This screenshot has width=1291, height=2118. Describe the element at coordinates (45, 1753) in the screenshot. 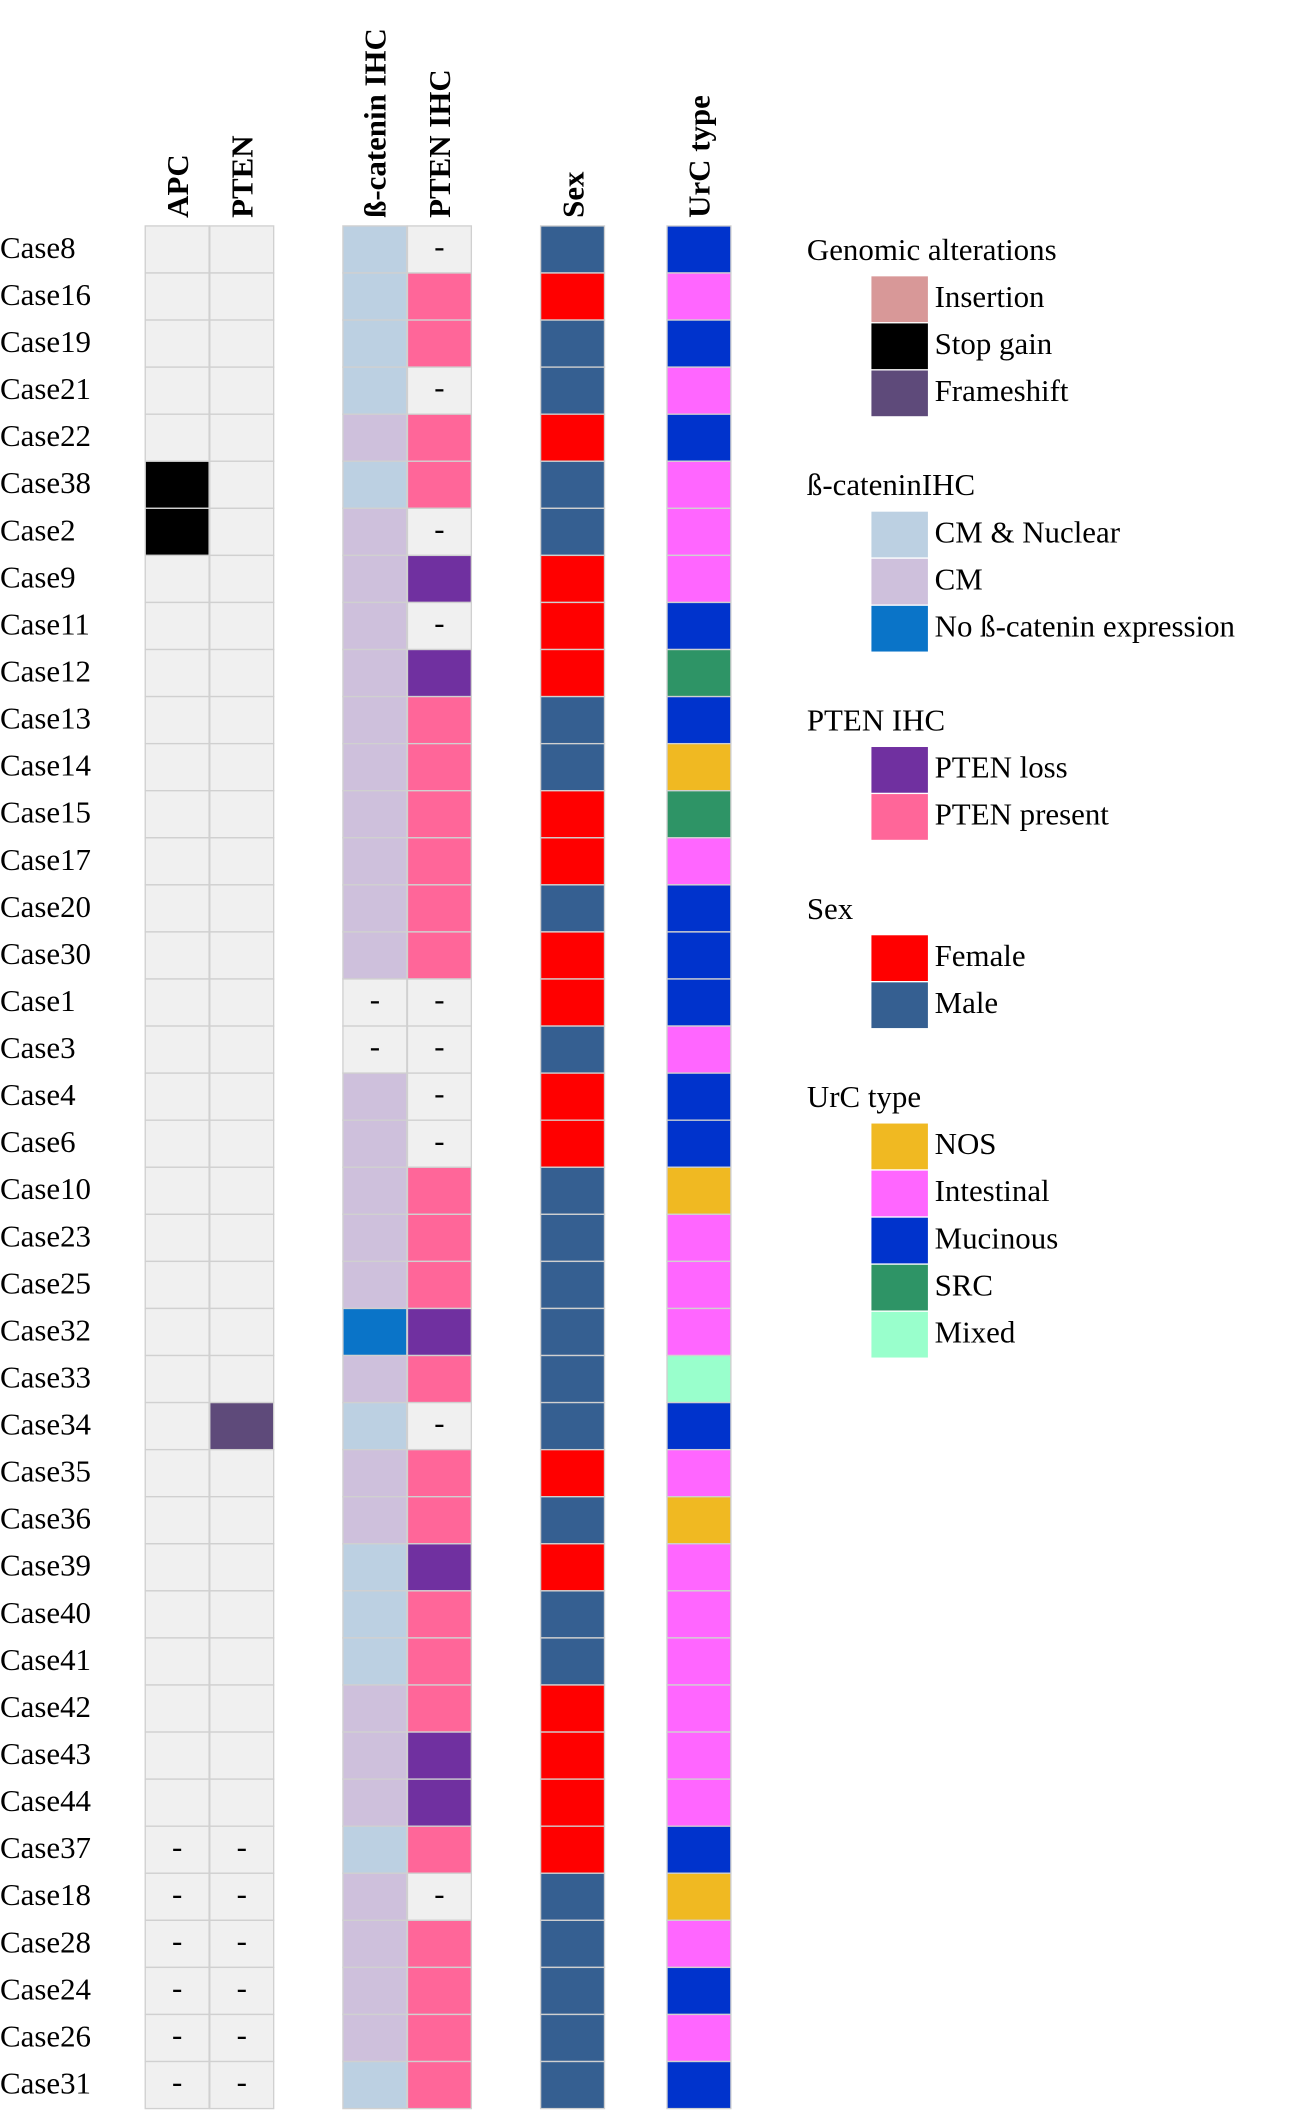

I see `case-label: Case43` at that location.